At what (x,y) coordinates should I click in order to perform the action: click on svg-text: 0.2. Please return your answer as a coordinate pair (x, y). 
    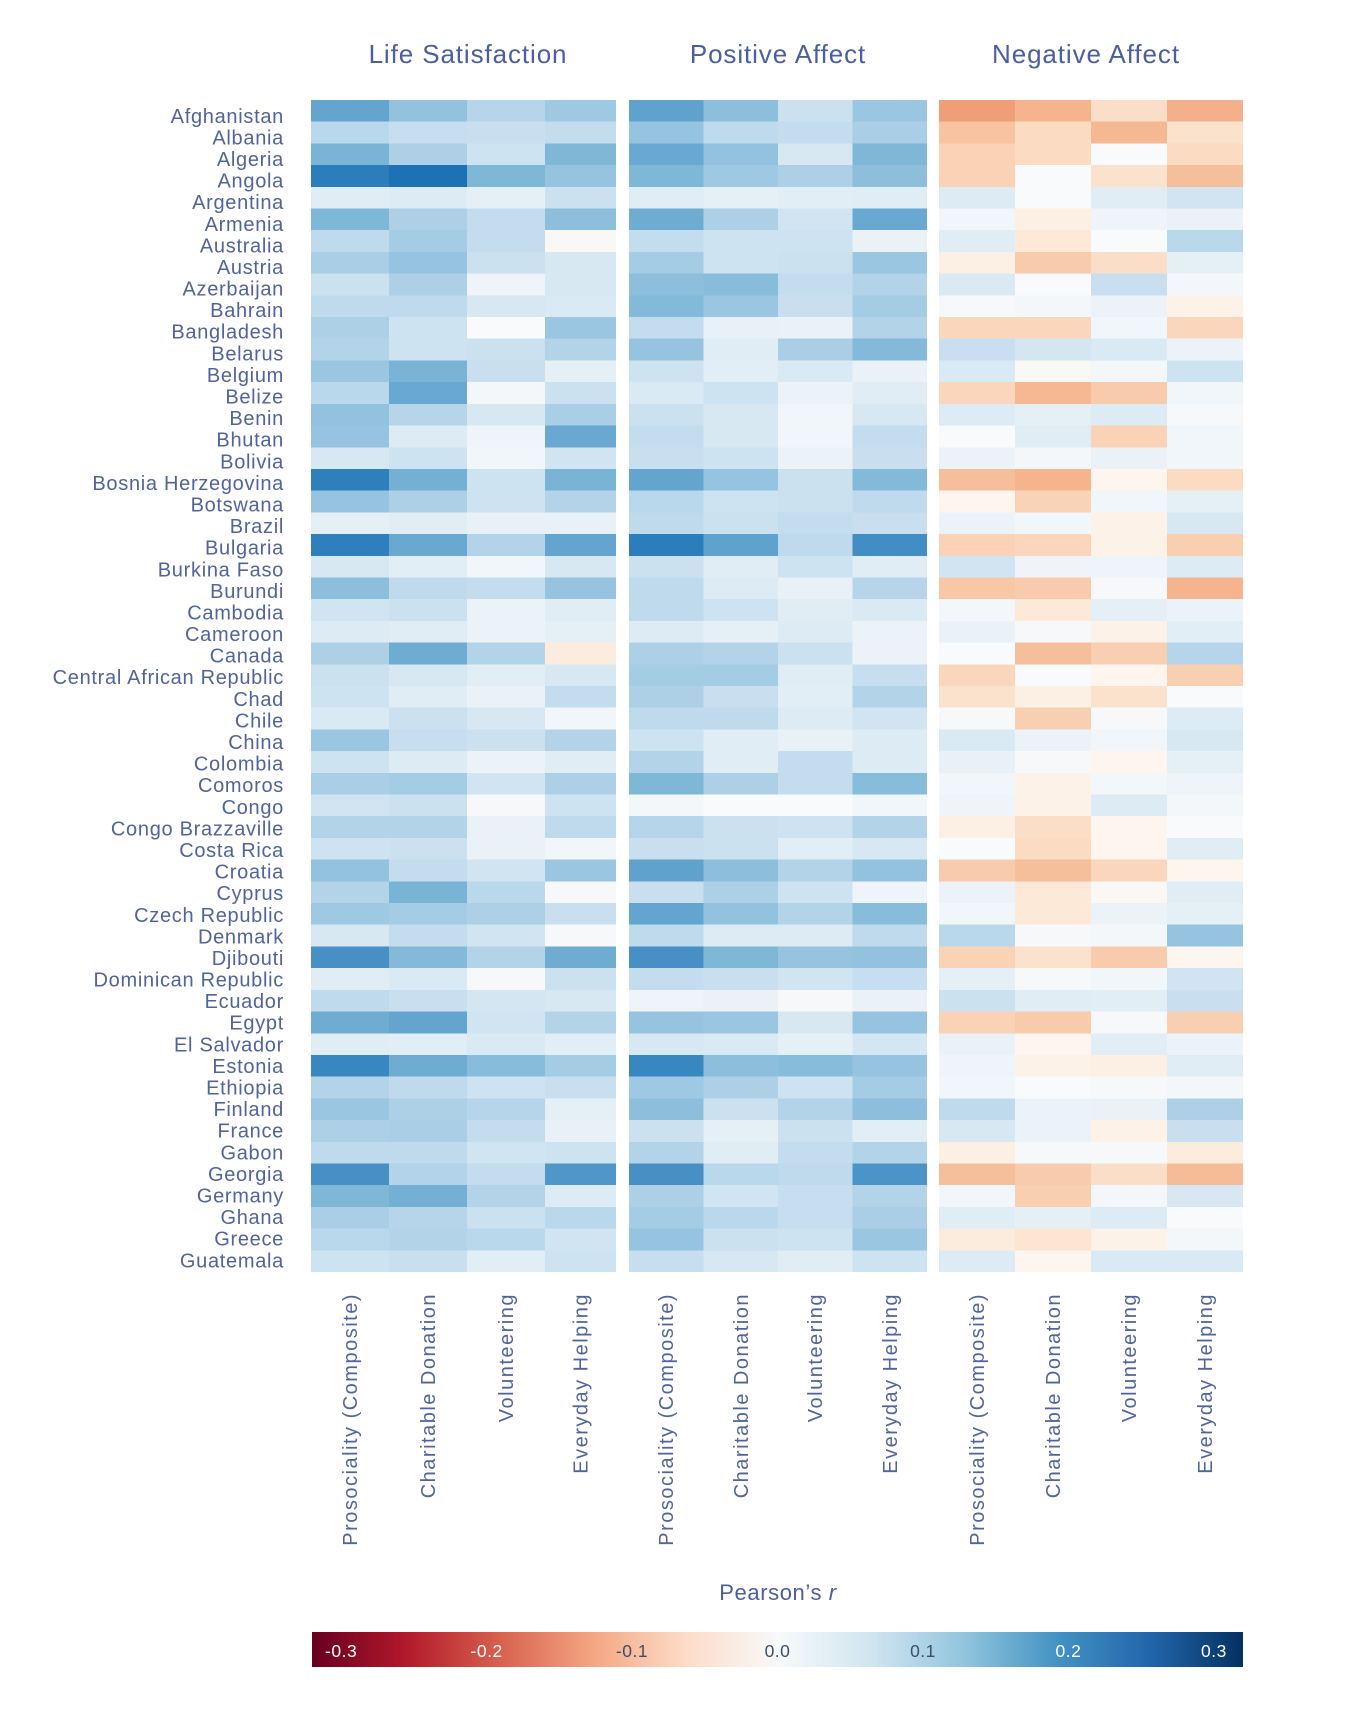
    Looking at the image, I should click on (1068, 1651).